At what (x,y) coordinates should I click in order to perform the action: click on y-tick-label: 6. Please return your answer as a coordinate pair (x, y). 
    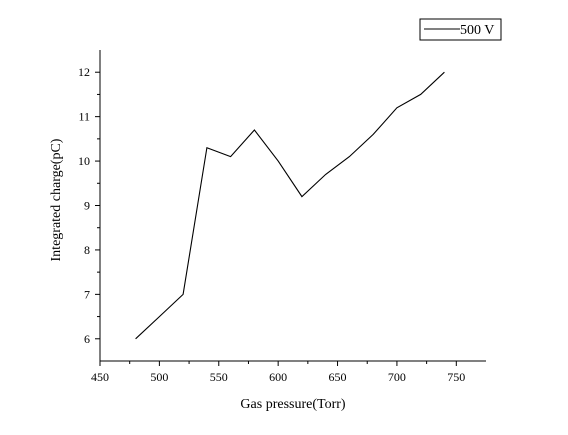
    Looking at the image, I should click on (87, 339).